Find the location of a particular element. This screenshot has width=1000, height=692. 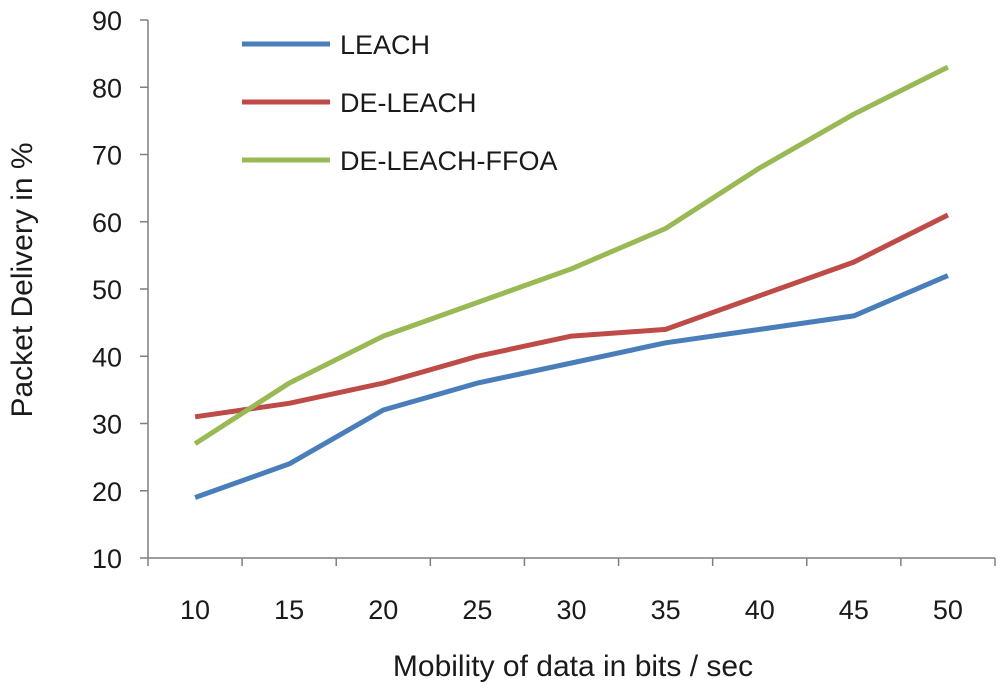

x-tick-label: 10 is located at coordinates (195, 610).